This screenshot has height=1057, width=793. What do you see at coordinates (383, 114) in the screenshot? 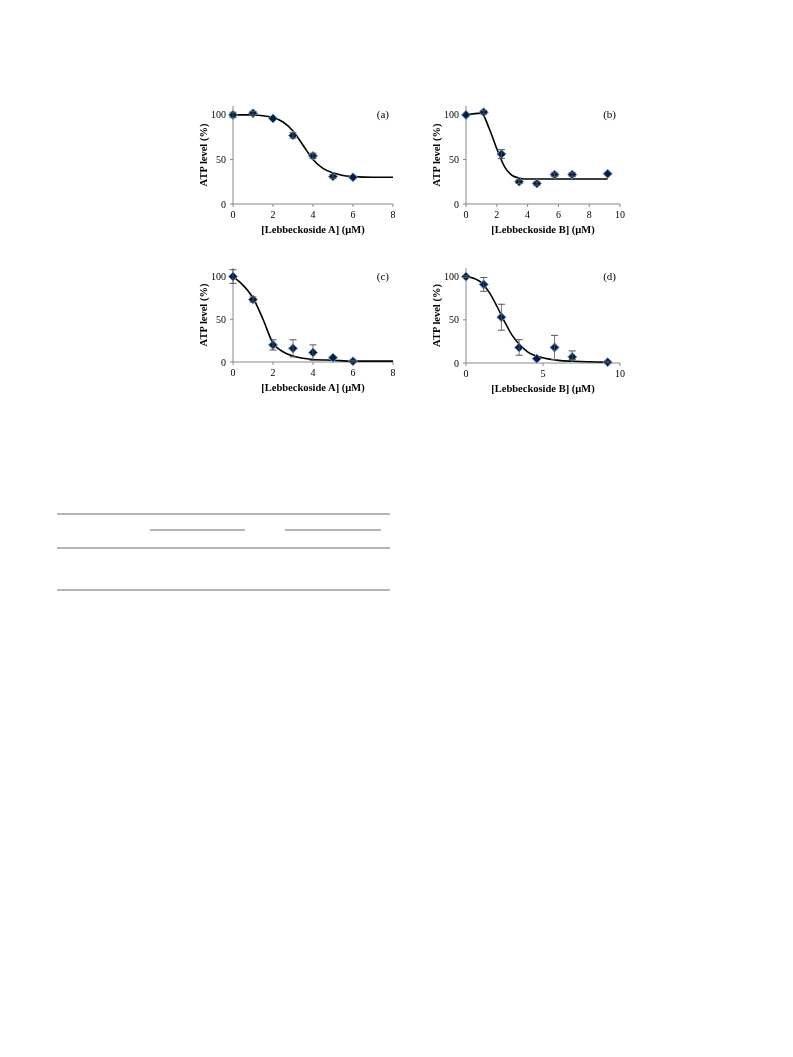
I see `annotation: (a)` at bounding box center [383, 114].